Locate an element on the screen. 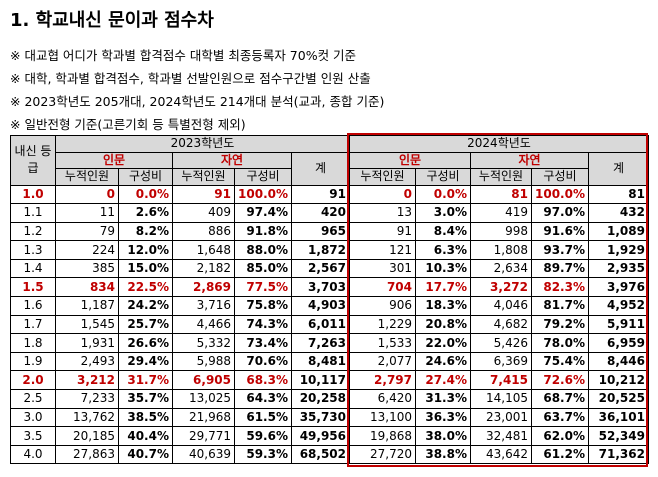 Image resolution: width=658 pixels, height=477 pixels. value-cell: 420 is located at coordinates (320, 213).